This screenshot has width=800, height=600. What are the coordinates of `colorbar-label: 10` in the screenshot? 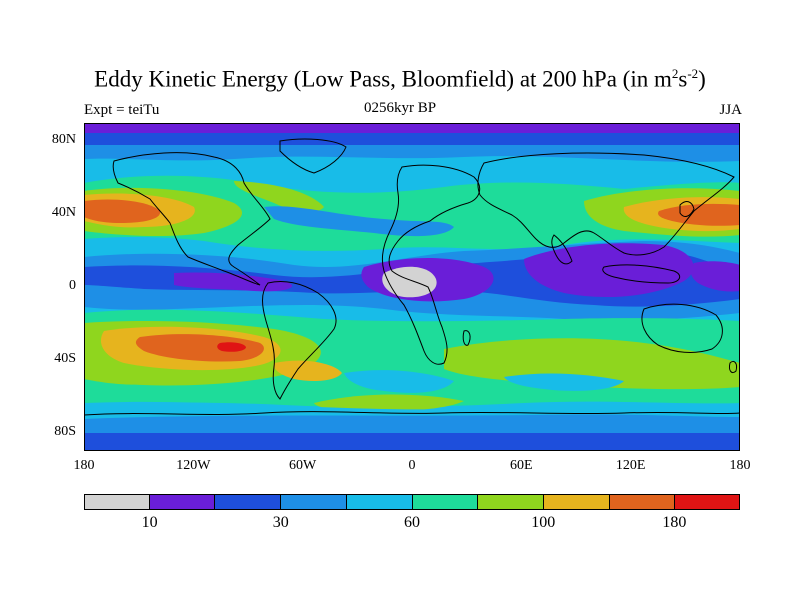 It's located at (149, 522).